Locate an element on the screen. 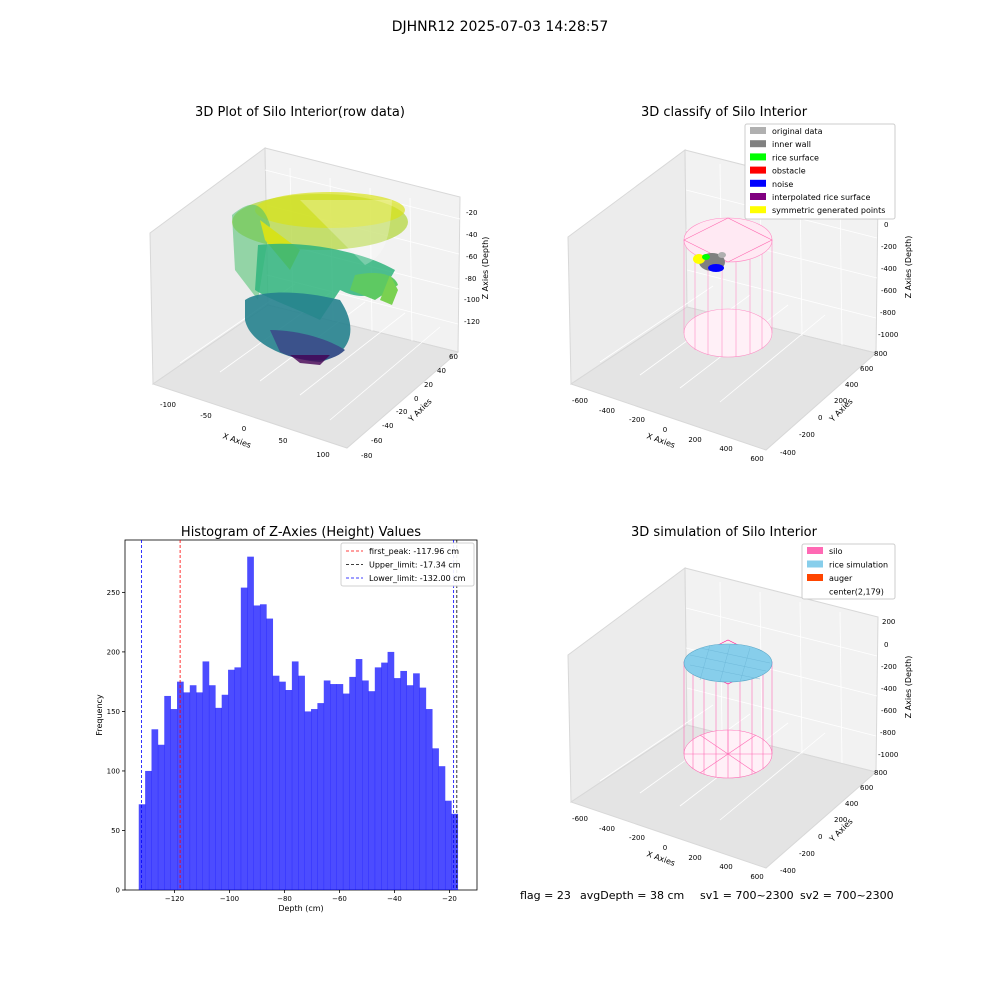  simulation-legend: silo rice simulation auger center(2,179) is located at coordinates (848, 571).